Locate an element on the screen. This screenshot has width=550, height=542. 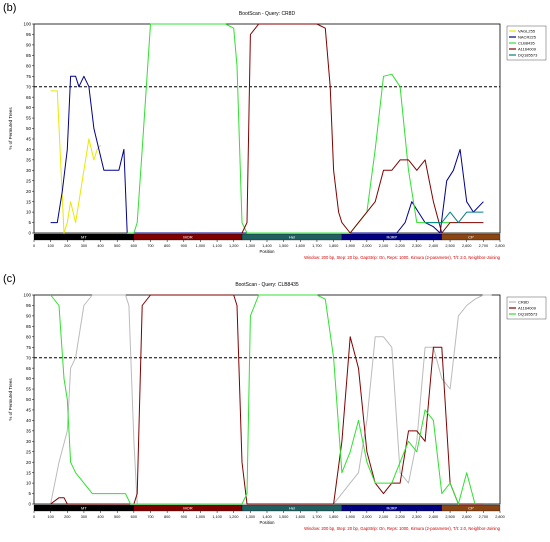
legend-box is located at coordinates (526, 308).